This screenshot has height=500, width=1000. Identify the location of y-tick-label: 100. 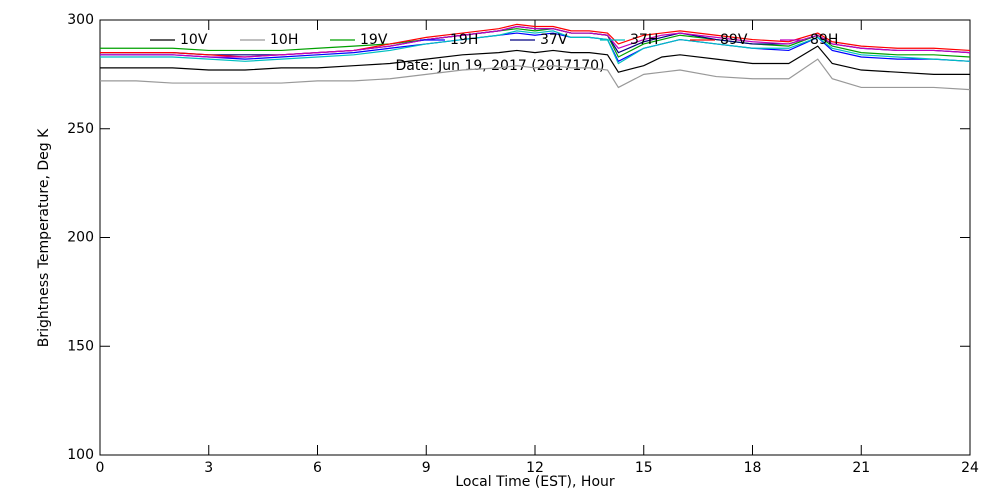
(80, 455).